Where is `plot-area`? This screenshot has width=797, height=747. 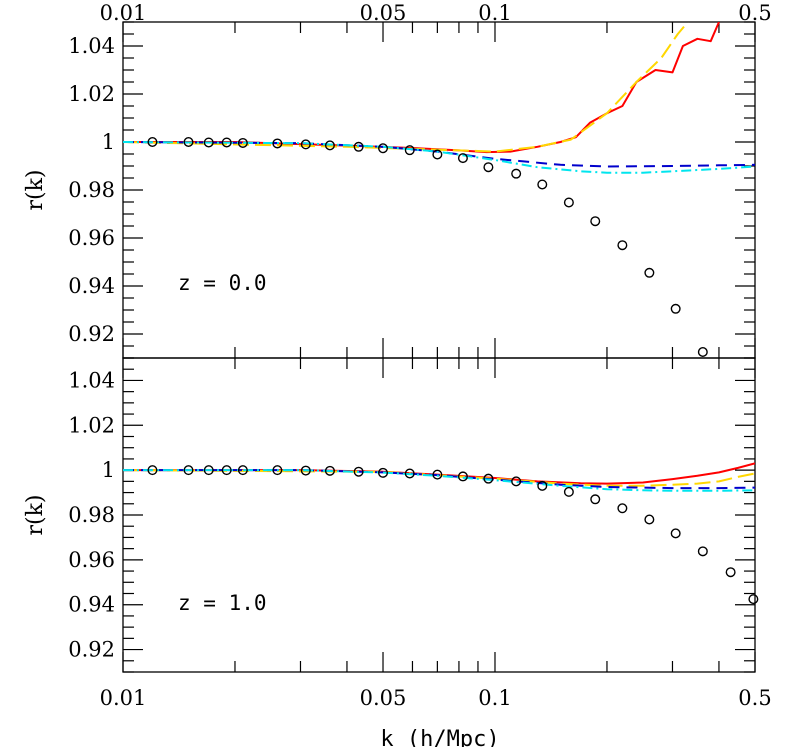 plot-area is located at coordinates (439, 477).